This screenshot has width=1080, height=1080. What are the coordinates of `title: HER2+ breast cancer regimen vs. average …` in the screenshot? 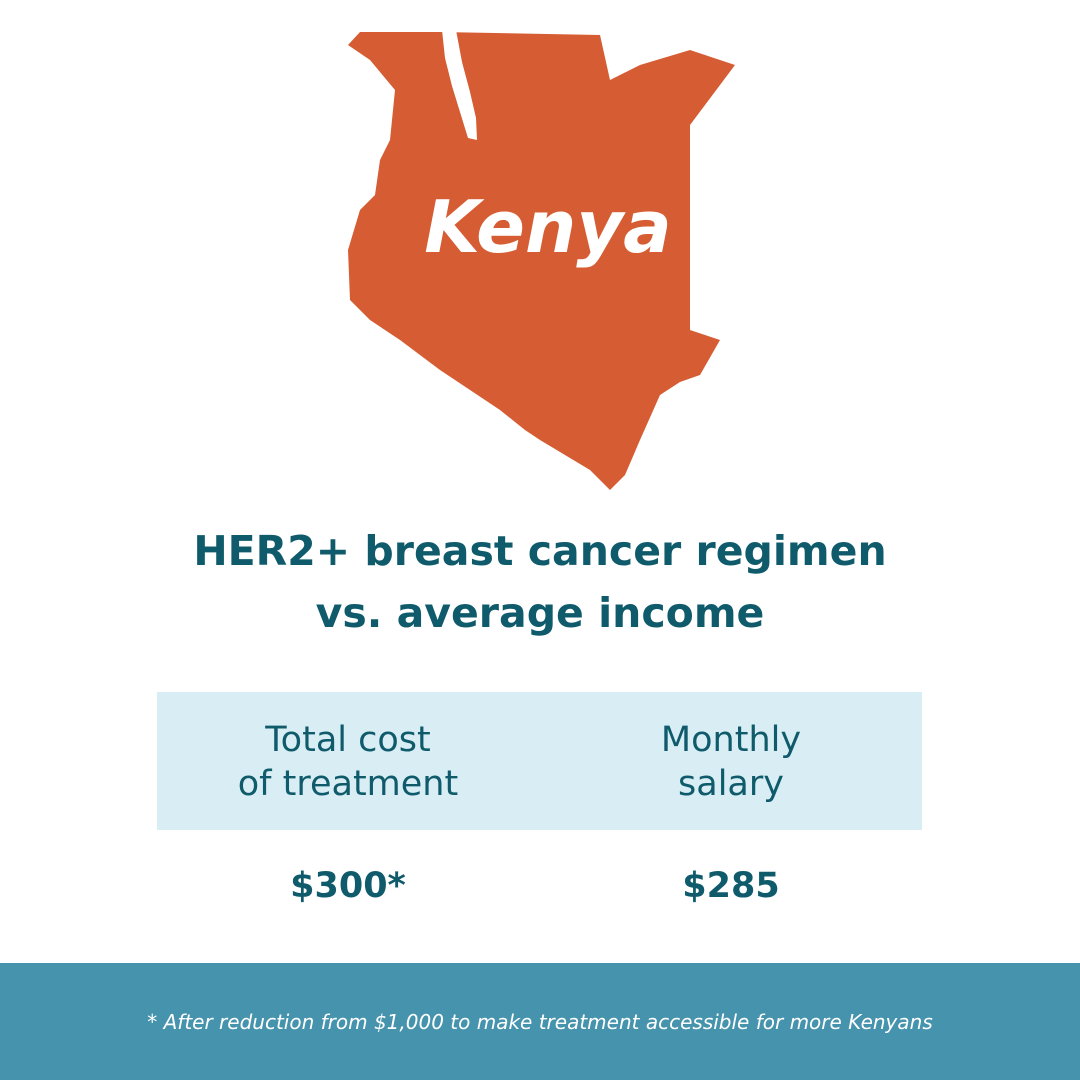 It's located at (540, 582).